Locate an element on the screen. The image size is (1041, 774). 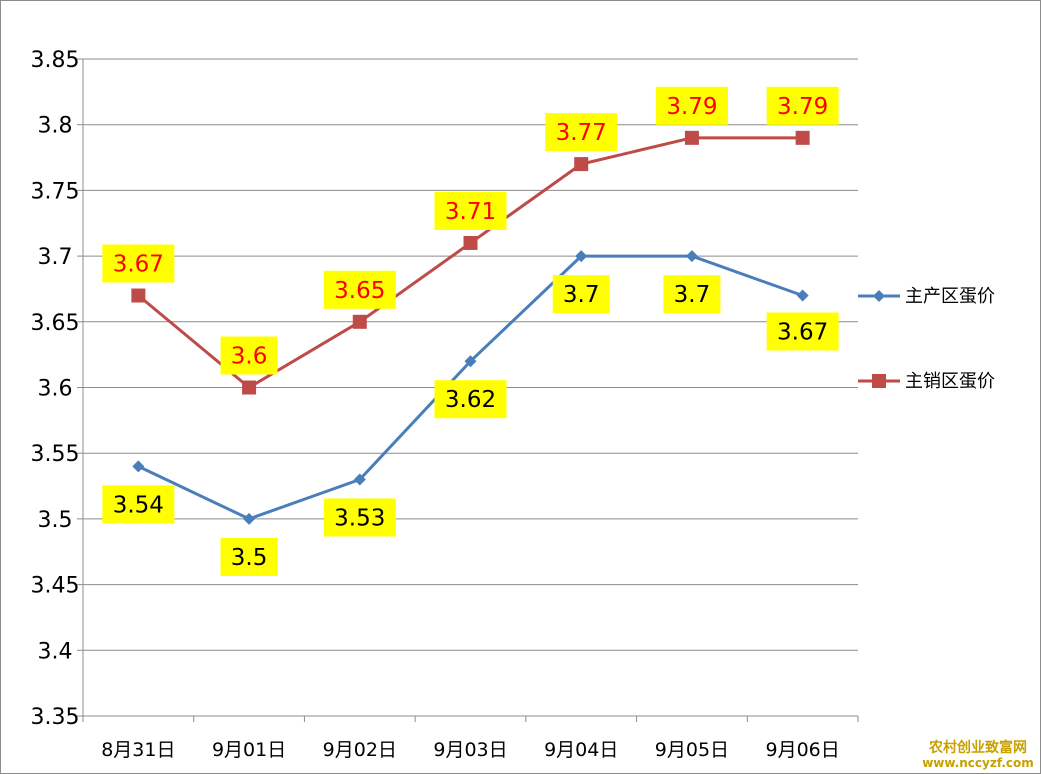
y-tick-label: 3.7 is located at coordinates (55, 257).